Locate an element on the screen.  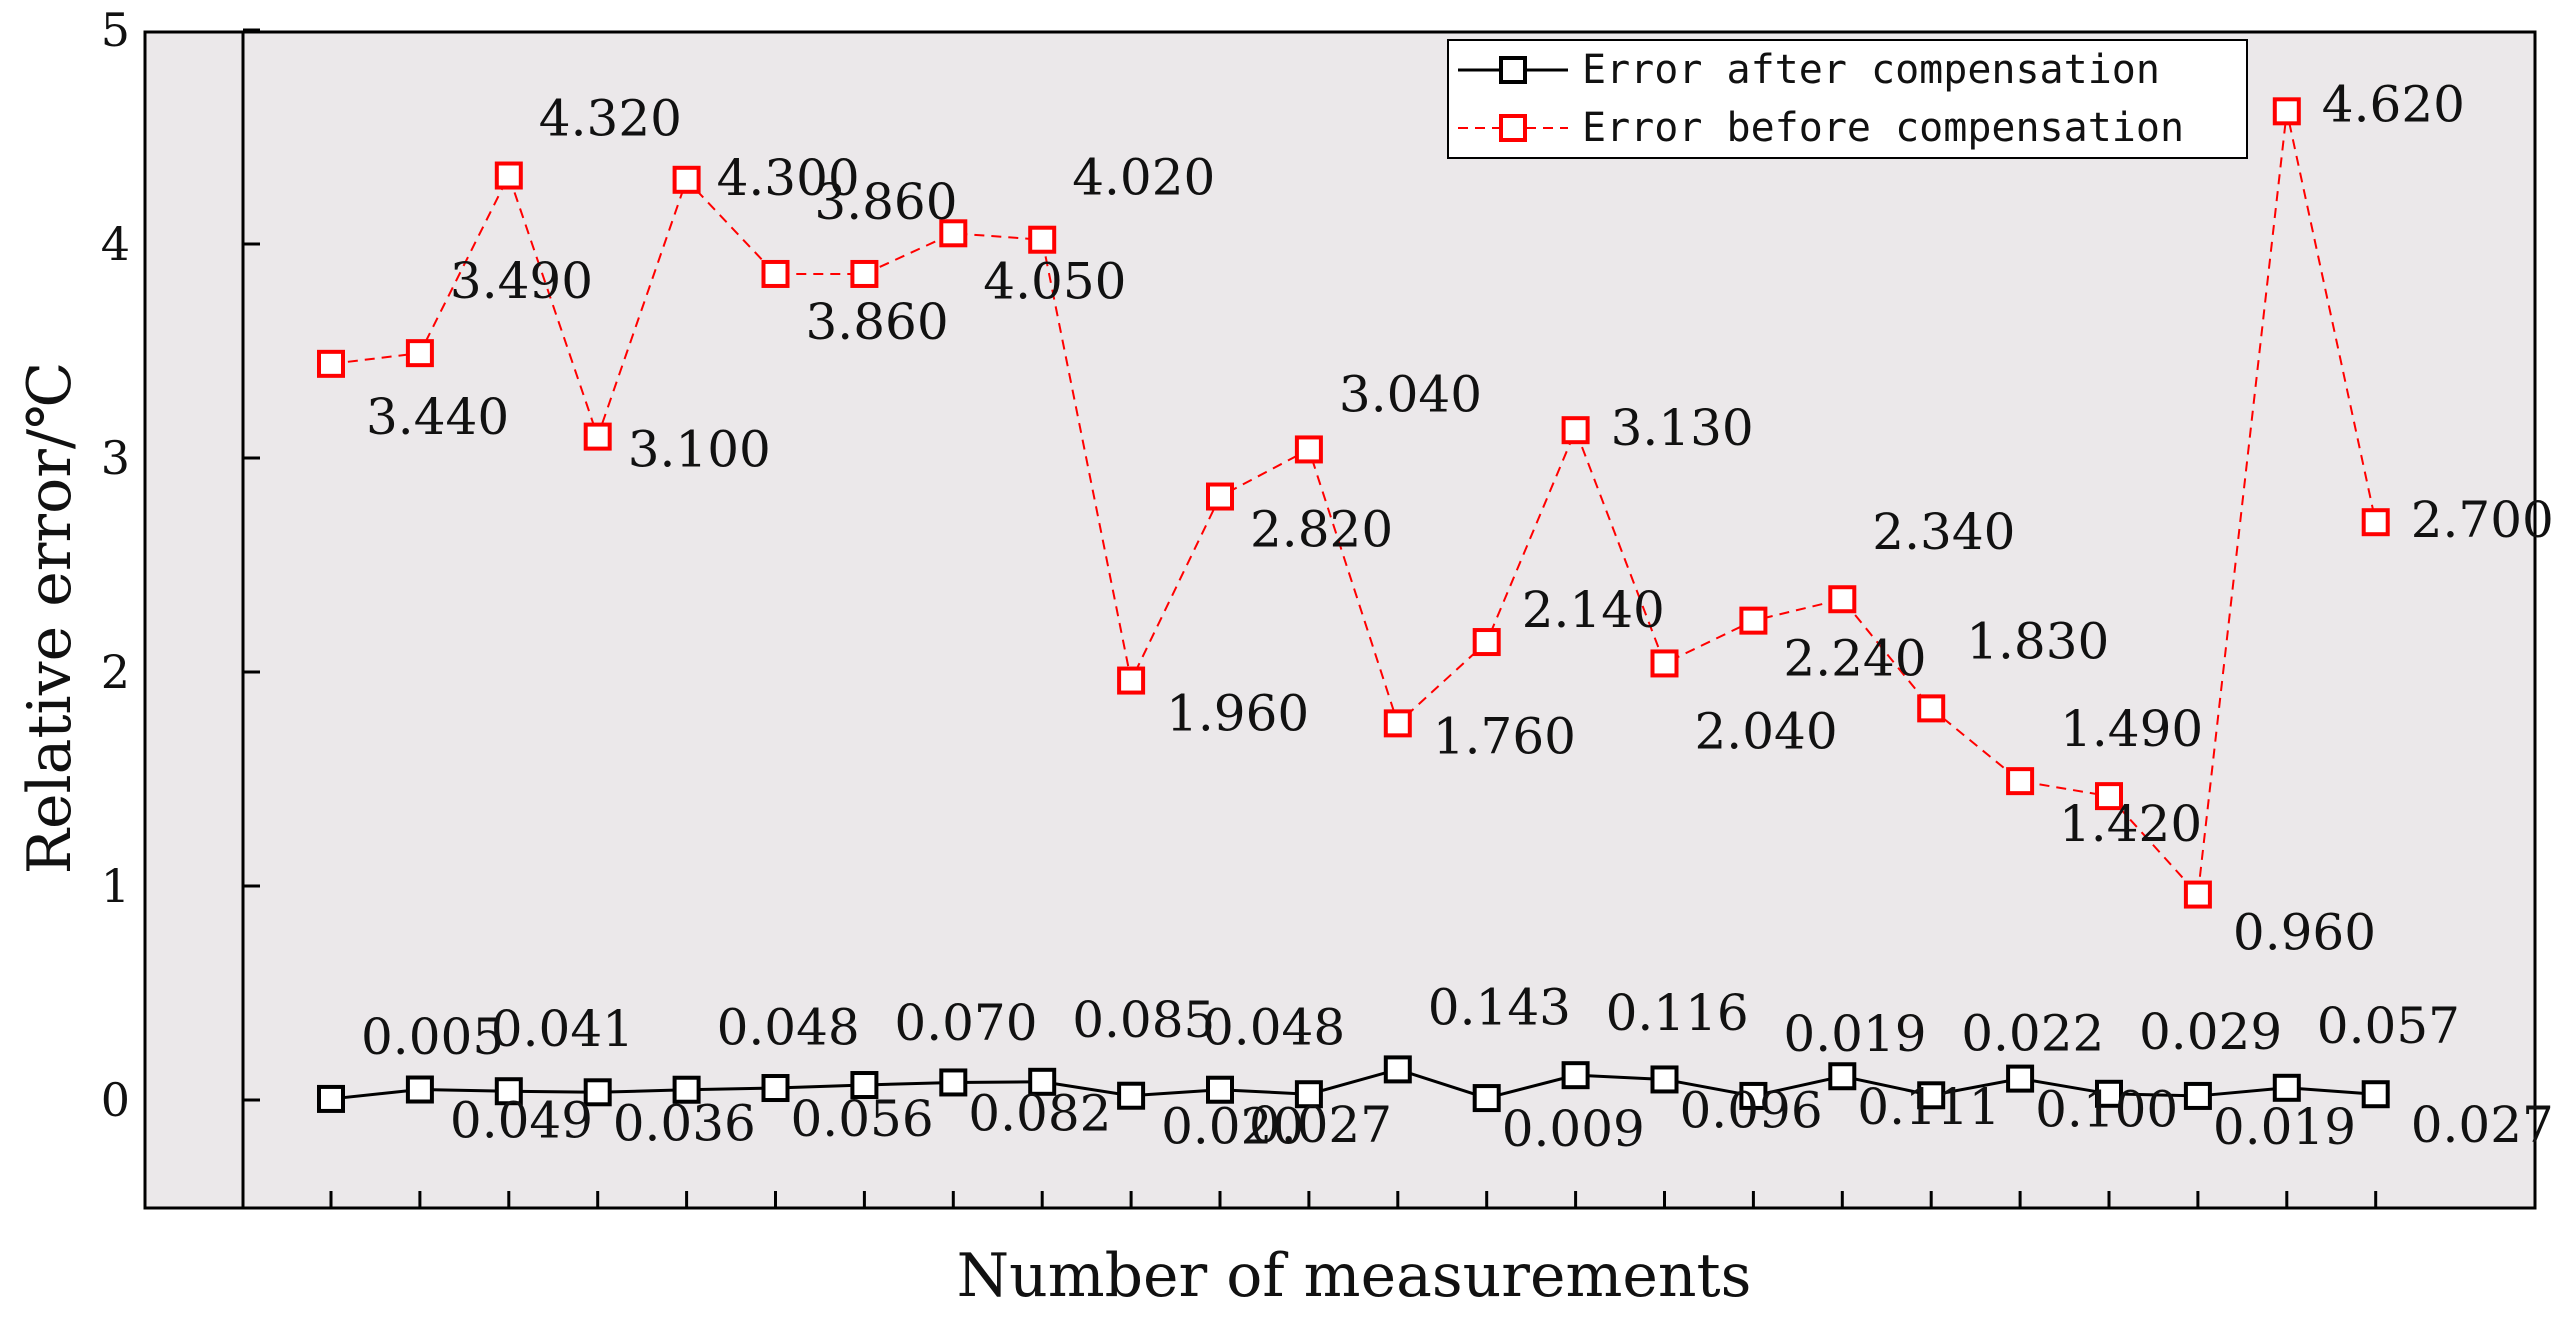
legend-label: Error before compensation is located at coordinates (1883, 128).